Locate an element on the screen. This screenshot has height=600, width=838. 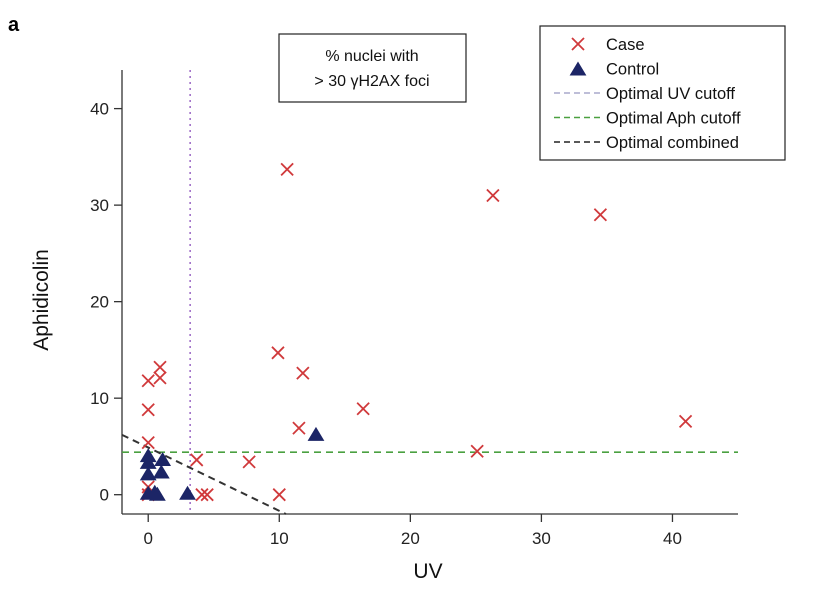
case-point-5-stroke-b is located at coordinates (160, 367).